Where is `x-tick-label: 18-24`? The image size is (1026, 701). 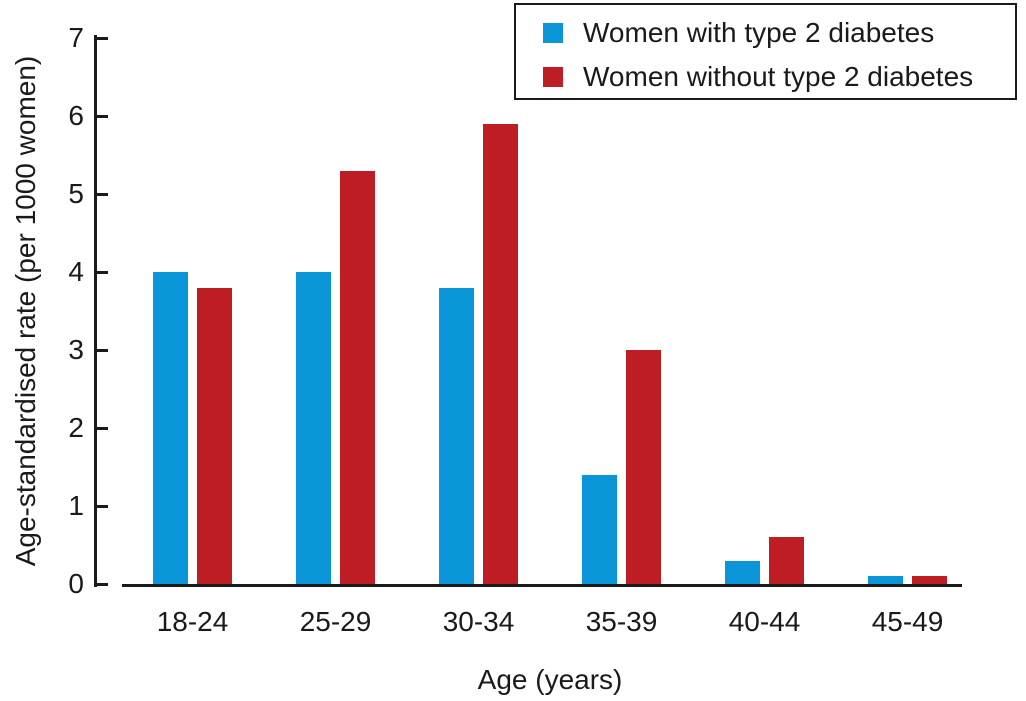 x-tick-label: 18-24 is located at coordinates (192, 621).